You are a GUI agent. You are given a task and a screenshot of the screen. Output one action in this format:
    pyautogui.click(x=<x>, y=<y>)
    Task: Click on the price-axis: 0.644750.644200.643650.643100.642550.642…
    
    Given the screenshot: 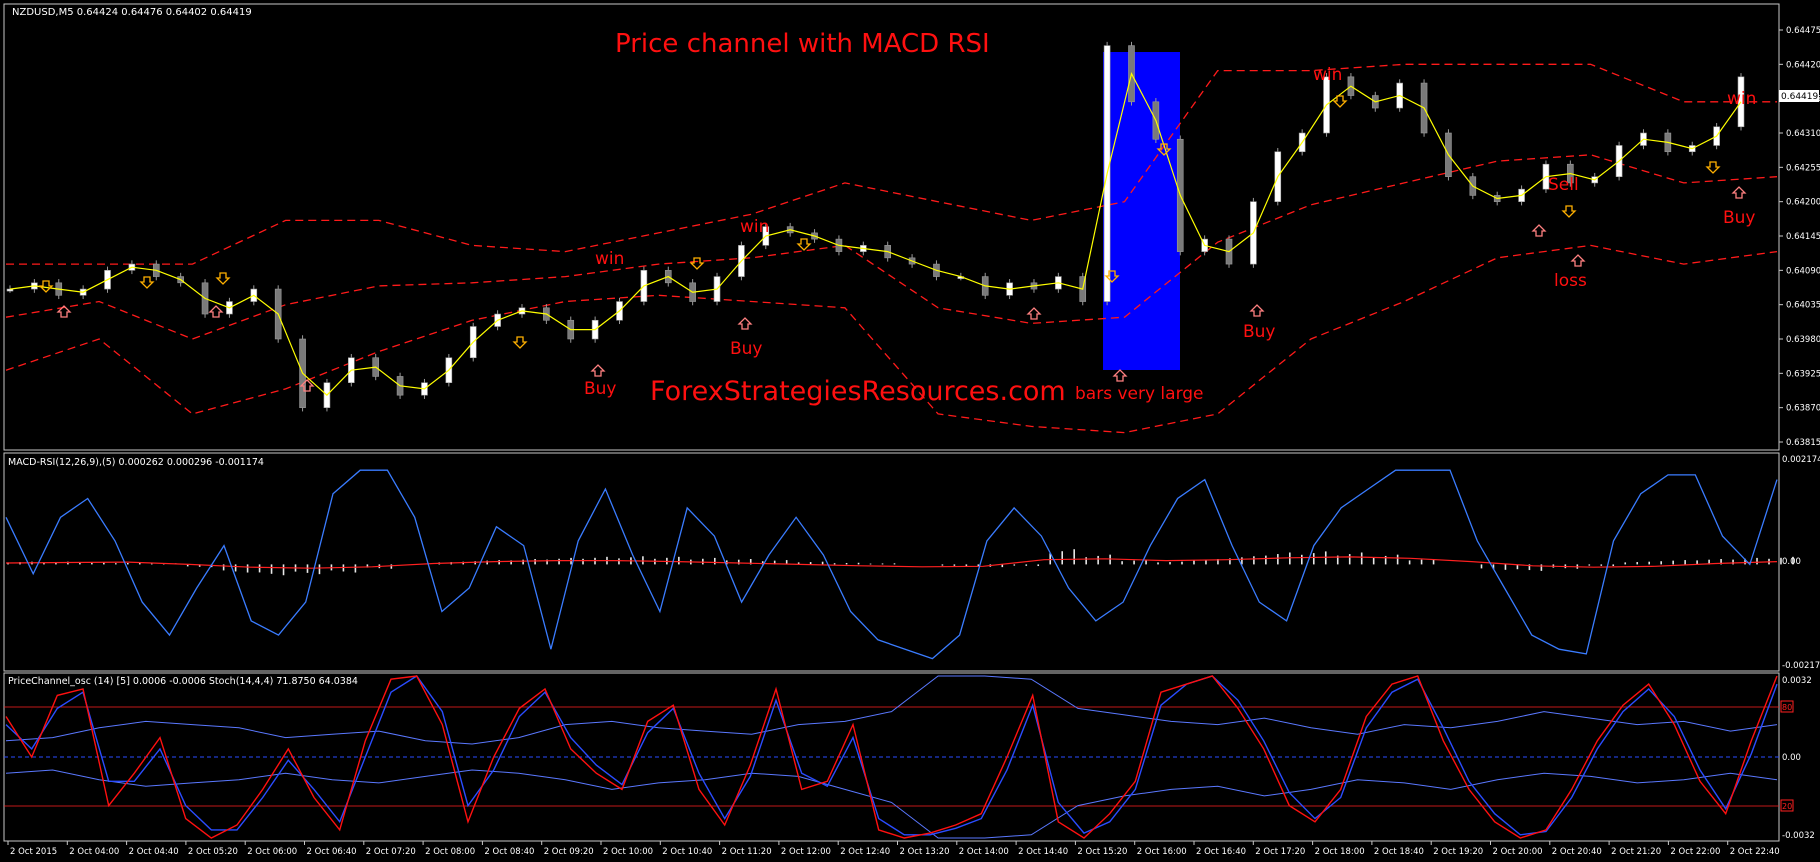 What is the action you would take?
    pyautogui.click(x=1799, y=237)
    